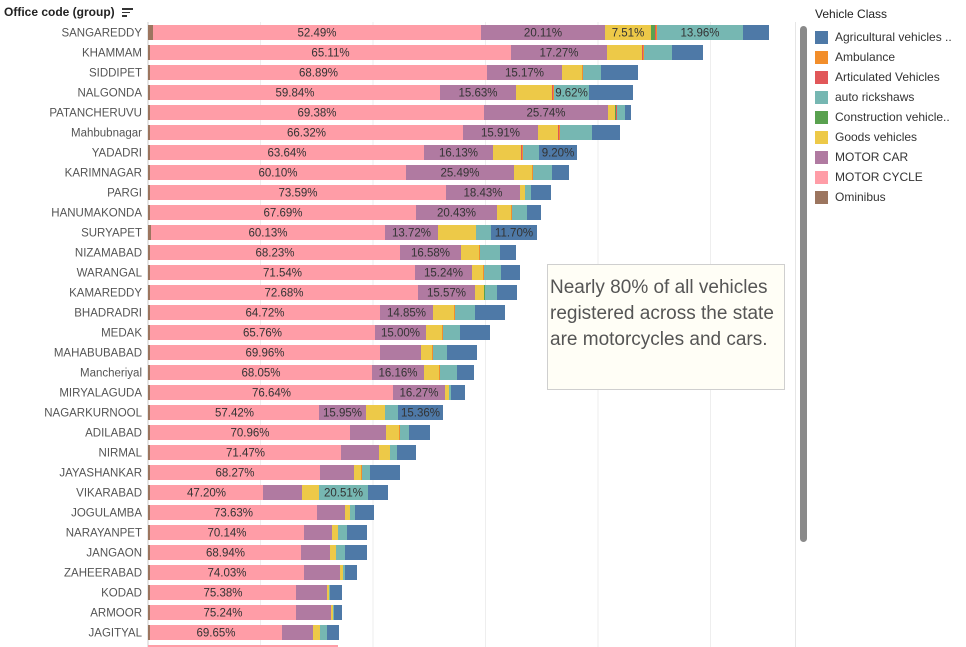  What do you see at coordinates (128, 12) in the screenshot?
I see `sort-descending-icon` at bounding box center [128, 12].